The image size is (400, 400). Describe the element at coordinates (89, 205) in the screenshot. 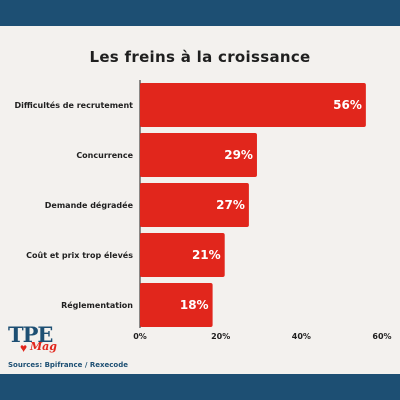

I see `category-label-2: Demande dégradée` at that location.